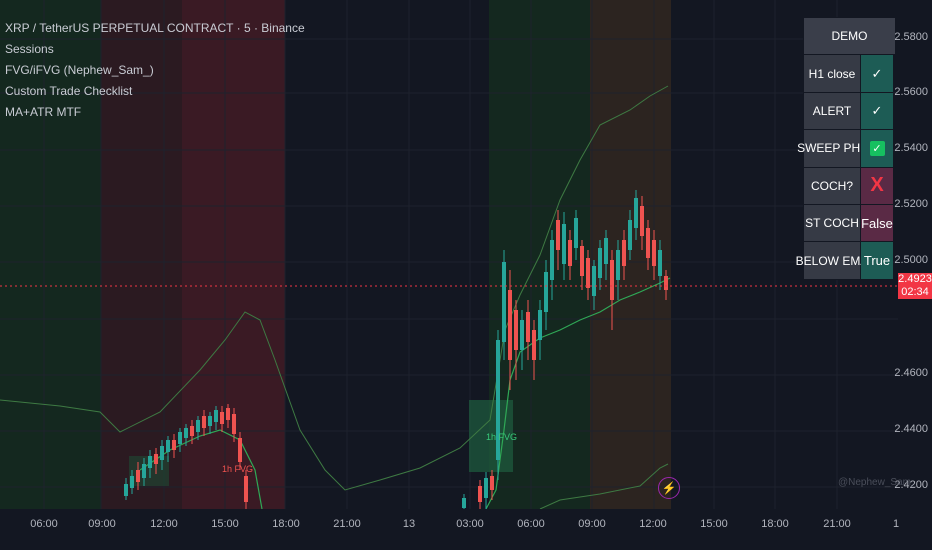  What do you see at coordinates (911, 204) in the screenshot?
I see `price-tick: 2.5200` at bounding box center [911, 204].